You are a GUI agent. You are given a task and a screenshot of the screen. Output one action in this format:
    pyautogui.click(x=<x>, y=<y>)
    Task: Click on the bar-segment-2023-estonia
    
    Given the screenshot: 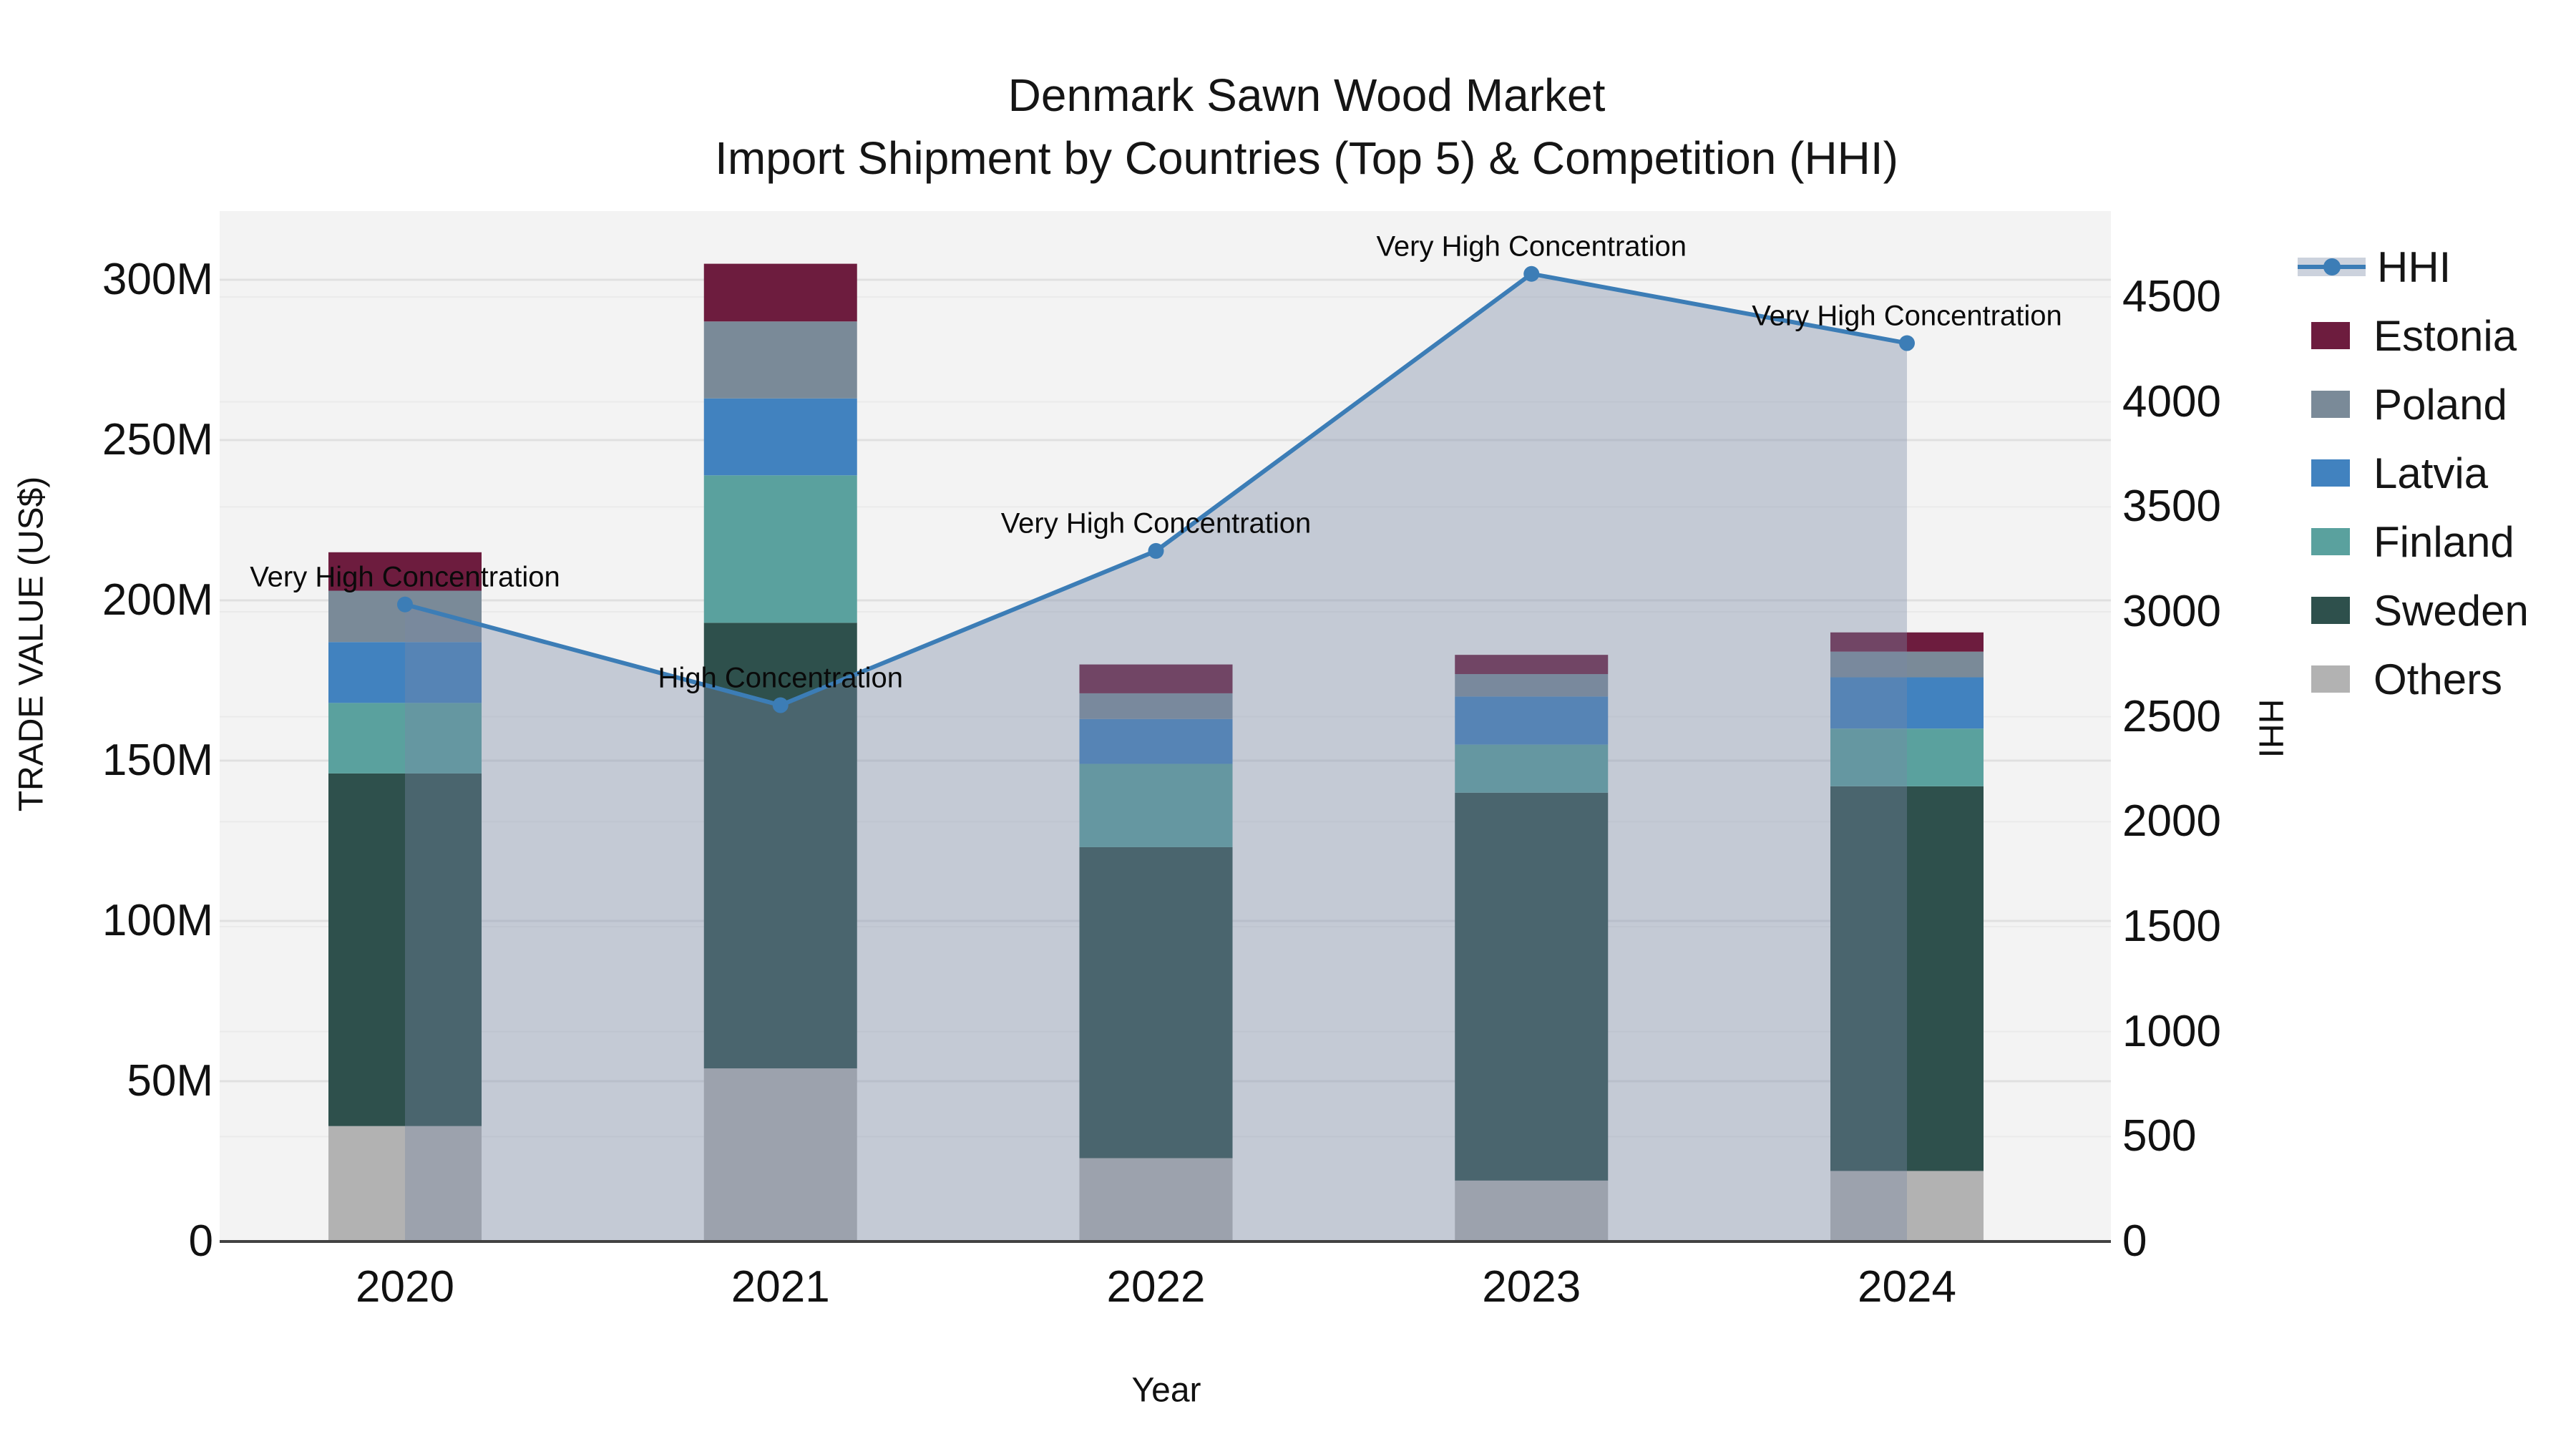 What is the action you would take?
    pyautogui.click(x=1532, y=665)
    